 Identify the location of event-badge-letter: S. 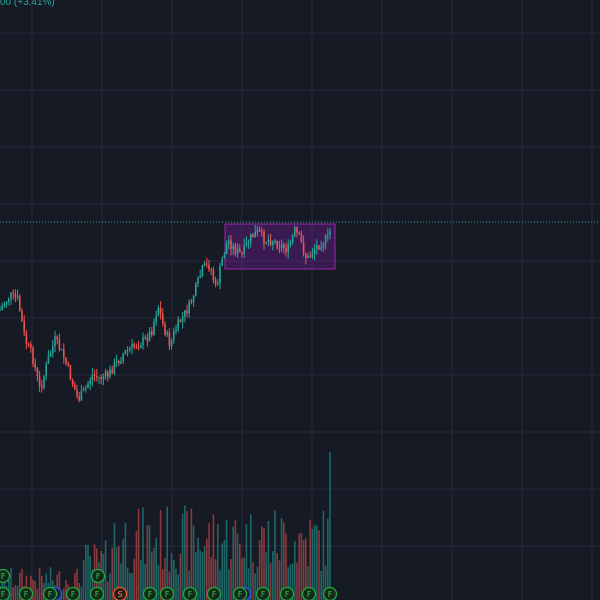
(119, 594).